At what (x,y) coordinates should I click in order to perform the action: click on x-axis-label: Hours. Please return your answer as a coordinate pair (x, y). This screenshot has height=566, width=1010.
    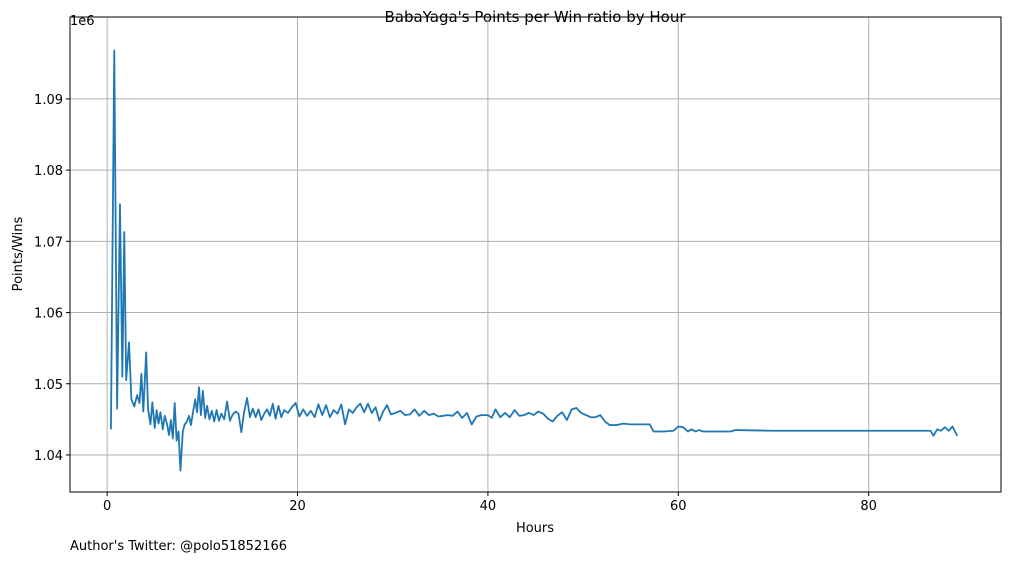
    Looking at the image, I should click on (535, 528).